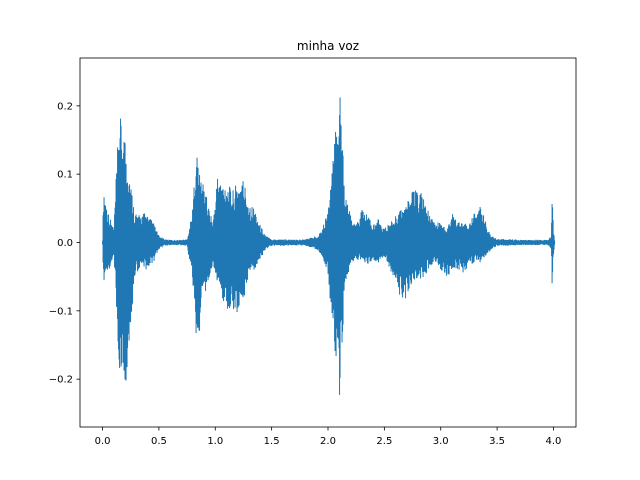 Image resolution: width=640 pixels, height=480 pixels. What do you see at coordinates (159, 441) in the screenshot?
I see `x-tick-label: 0.5` at bounding box center [159, 441].